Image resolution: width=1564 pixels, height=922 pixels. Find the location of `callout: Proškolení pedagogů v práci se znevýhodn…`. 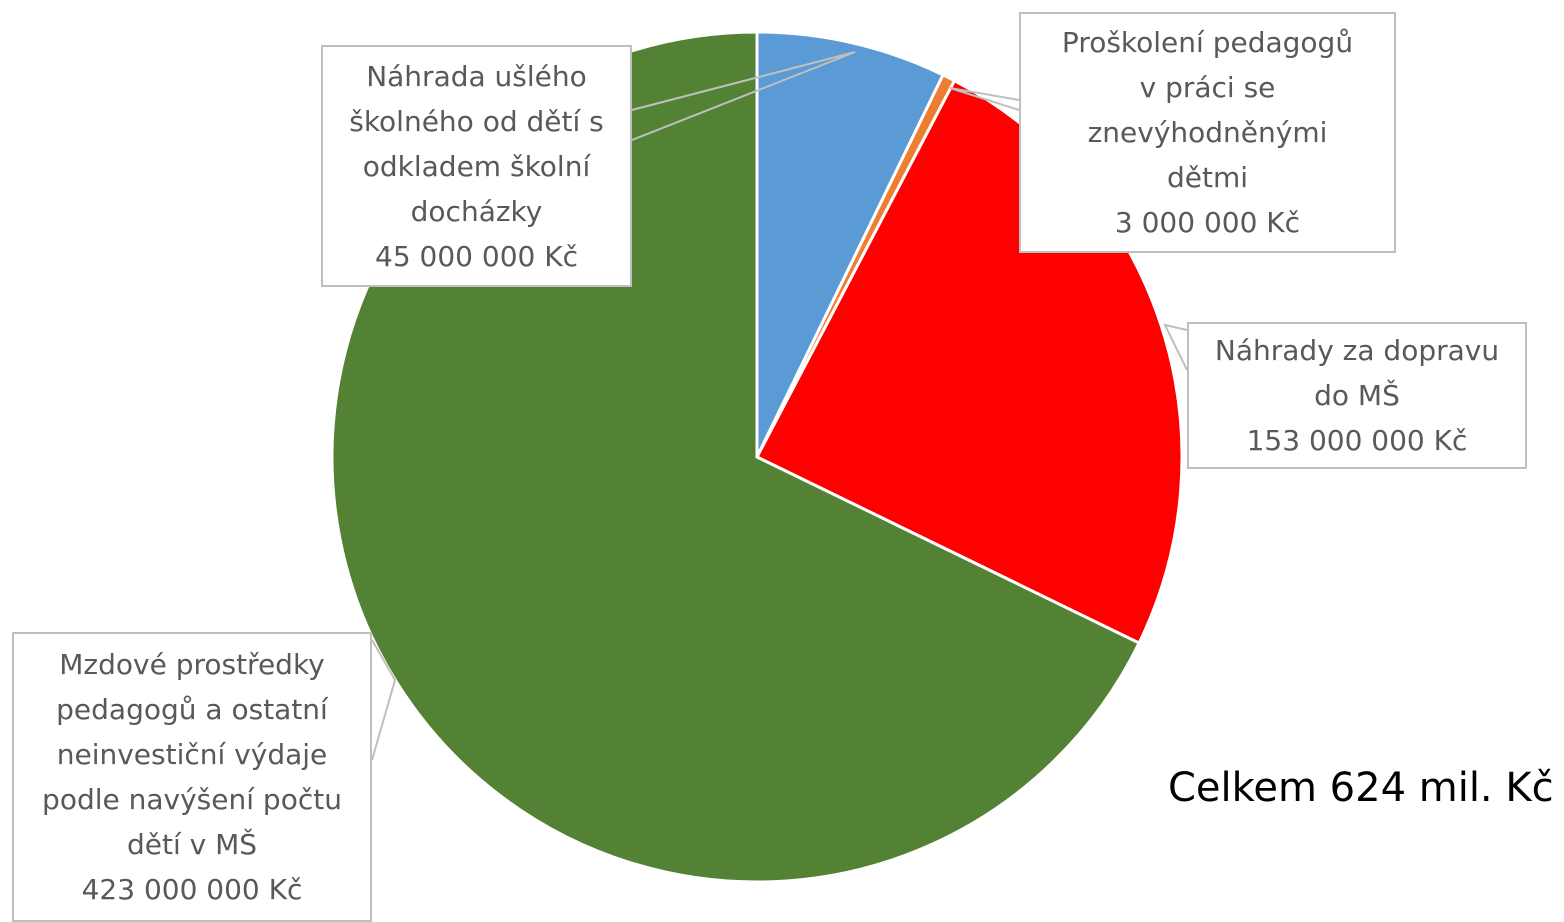

callout: Proškolení pedagogů v práci se znevýhodn… is located at coordinates (1207, 132).